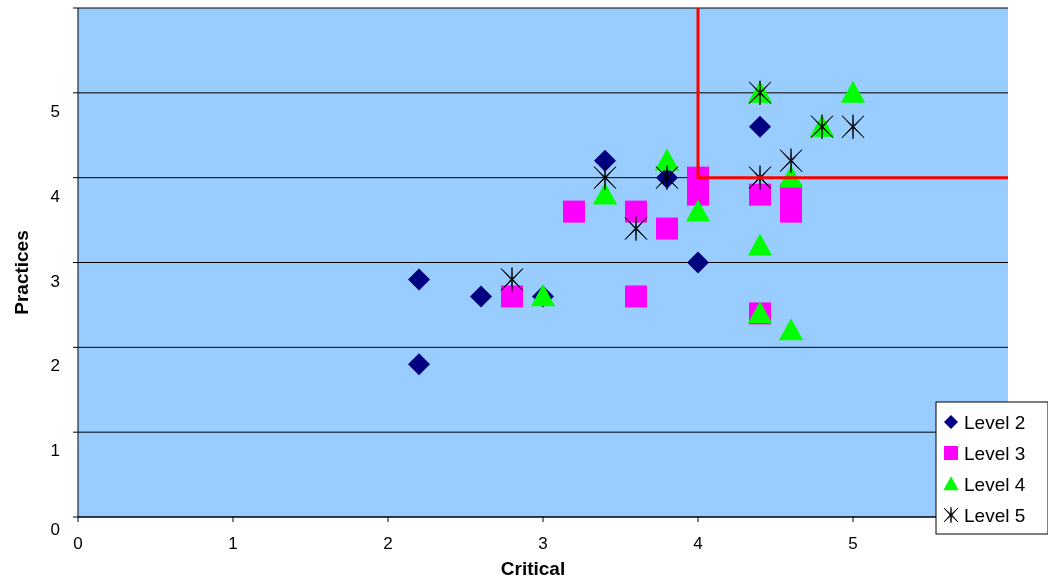 The width and height of the screenshot is (1048, 583). I want to click on y-tick-label: 0, so click(55, 529).